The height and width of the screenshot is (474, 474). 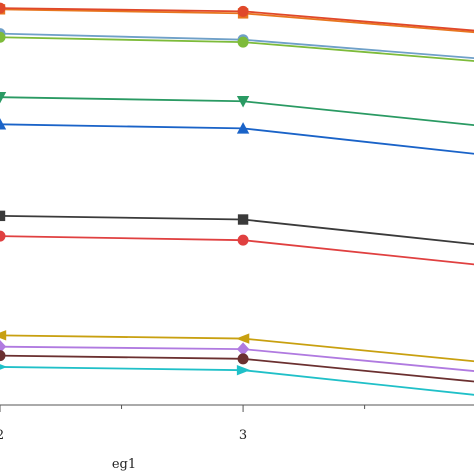 I want to click on x-axis-title: eg1, so click(x=124, y=464).